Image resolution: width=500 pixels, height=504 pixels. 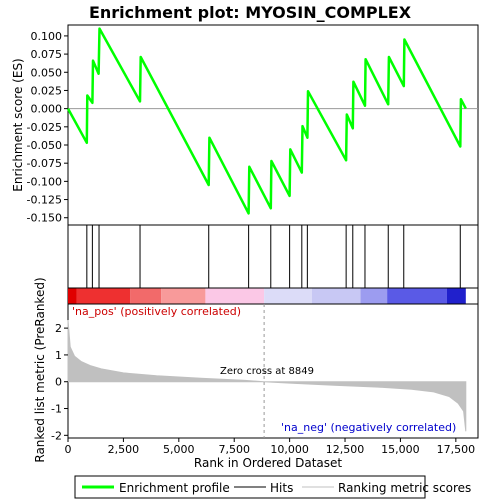 What do you see at coordinates (174, 488) in the screenshot?
I see `legend-label-enrichment: Enrichment profile` at bounding box center [174, 488].